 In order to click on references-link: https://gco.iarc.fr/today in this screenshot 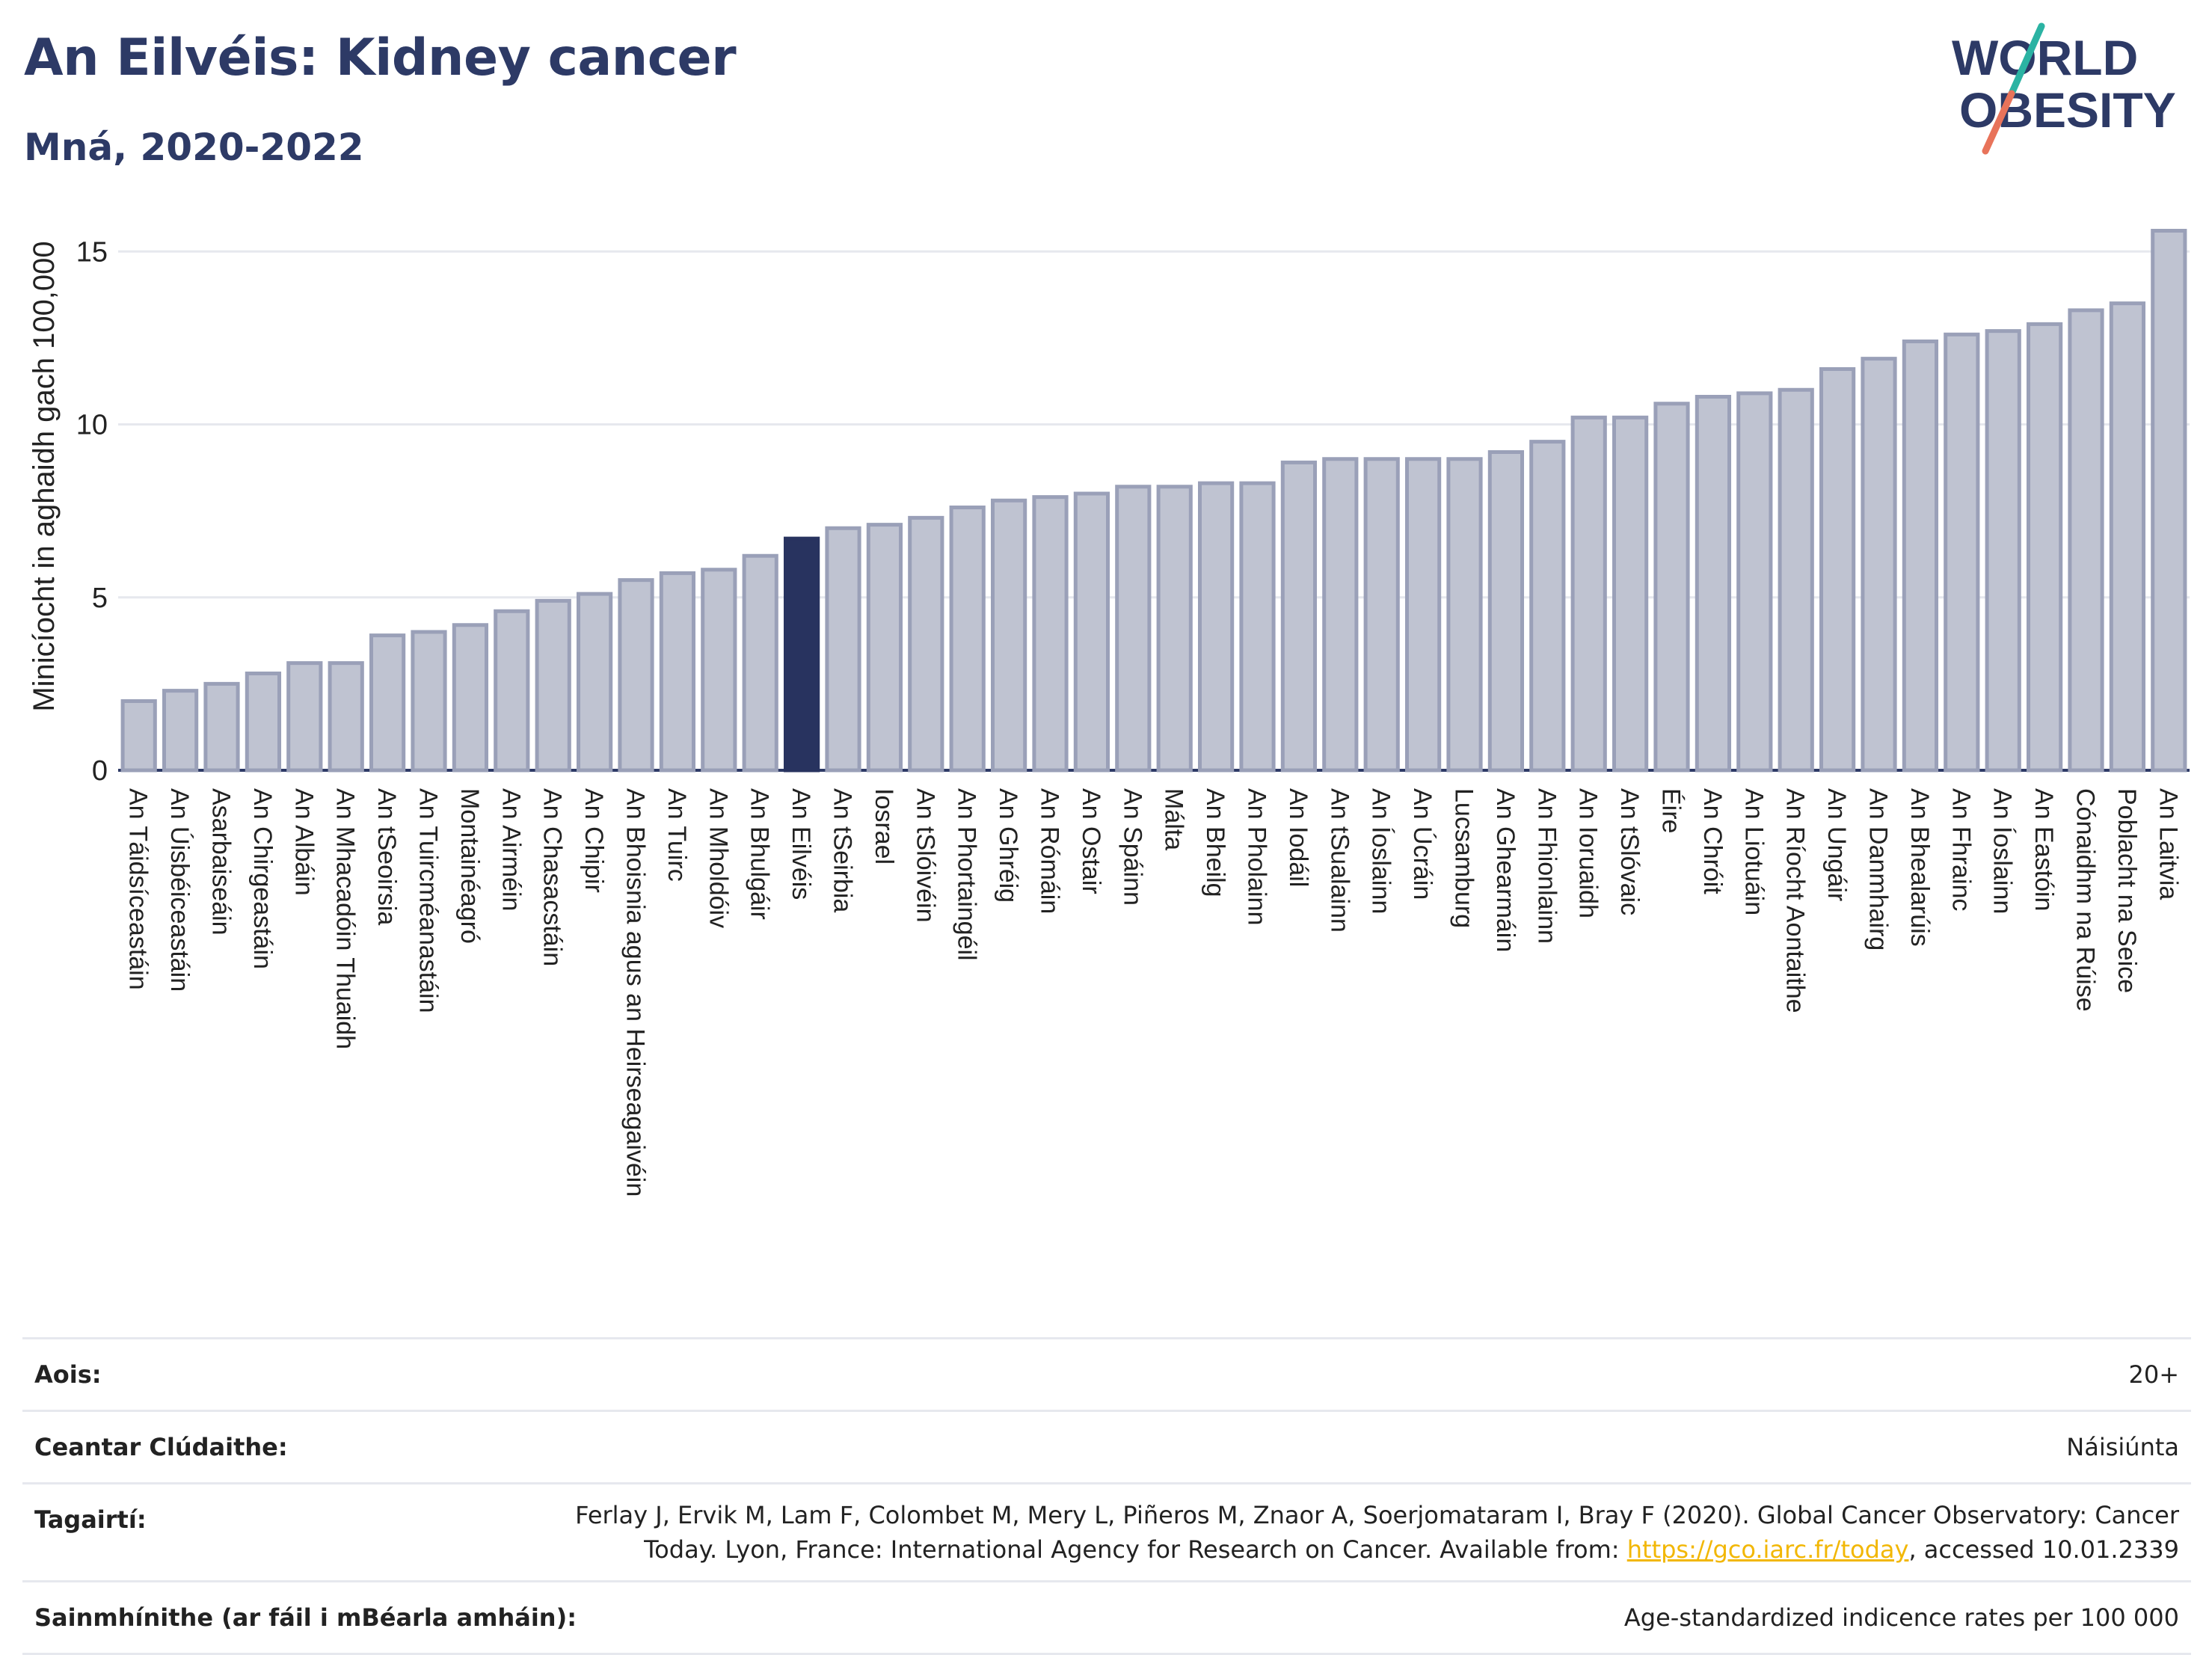, I will do `click(1768, 1549)`.